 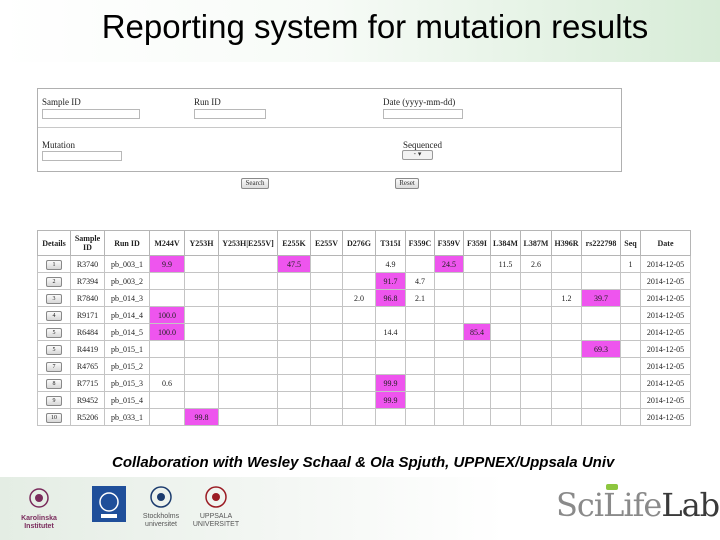 I want to click on details-cell: 4, so click(x=54, y=315).